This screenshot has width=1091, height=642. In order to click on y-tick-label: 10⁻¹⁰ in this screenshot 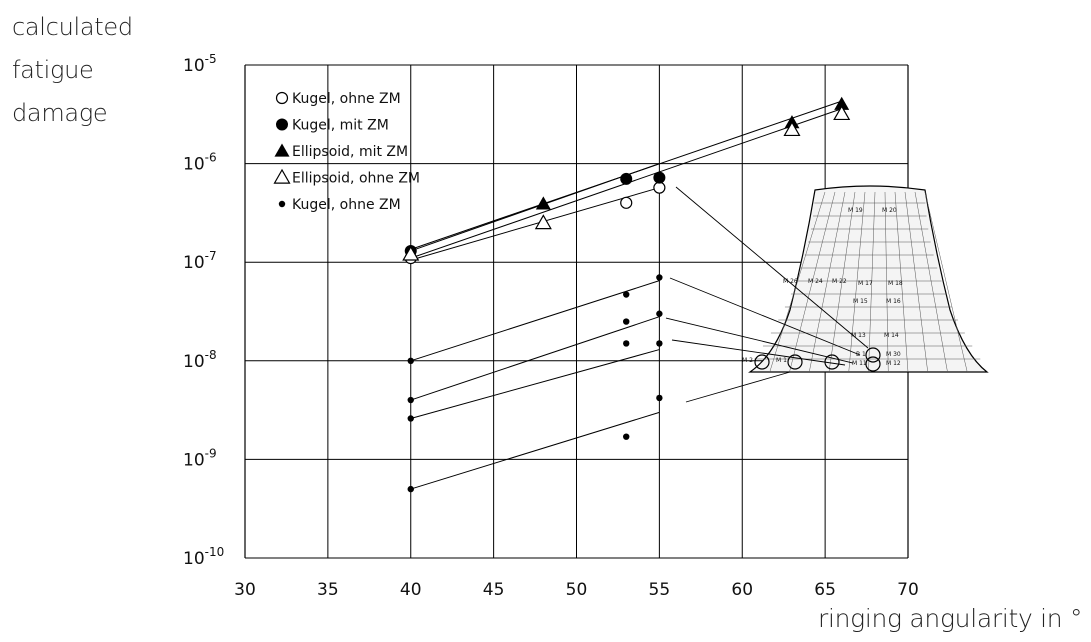, I will do `click(203, 557)`.